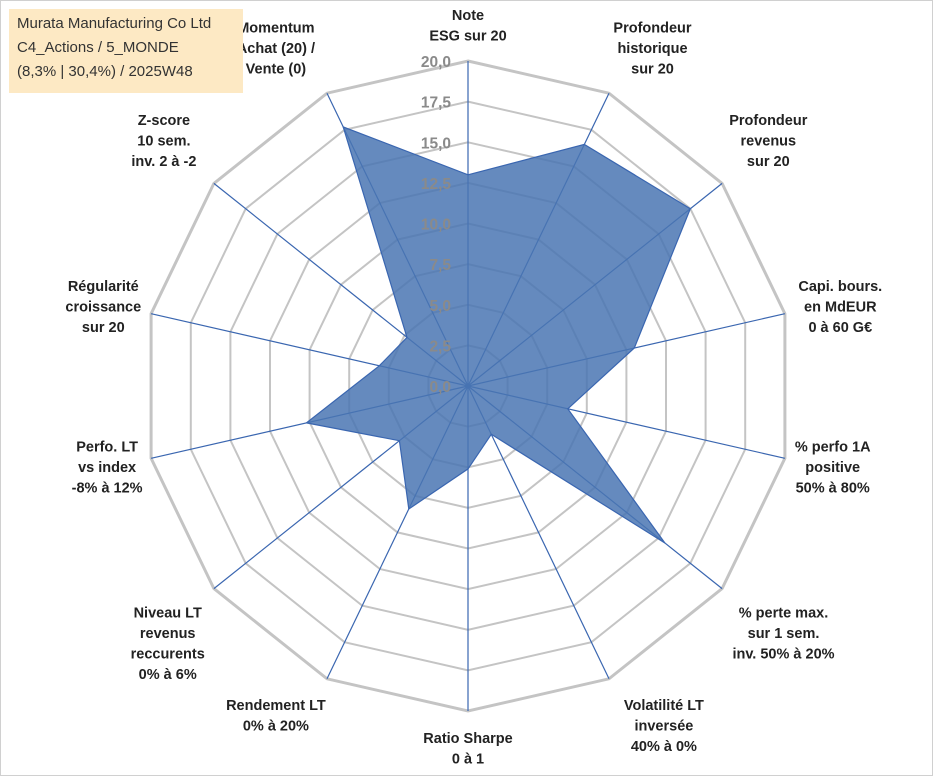 This screenshot has height=776, width=933. I want to click on axis-label-line: 0 à 1, so click(468, 760).